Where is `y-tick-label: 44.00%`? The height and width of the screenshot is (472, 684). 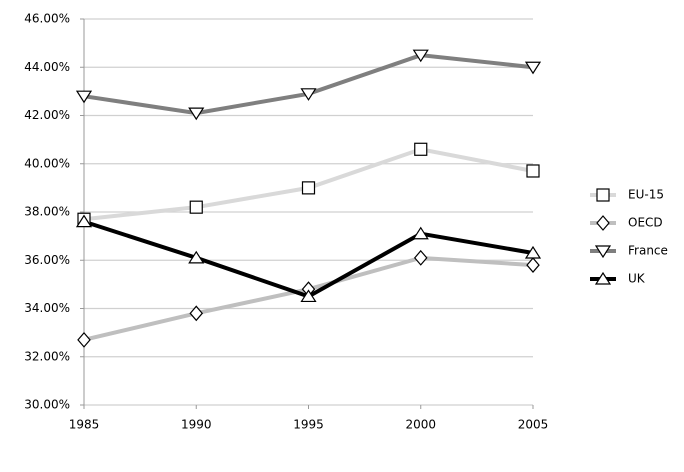 y-tick-label: 44.00% is located at coordinates (47, 67).